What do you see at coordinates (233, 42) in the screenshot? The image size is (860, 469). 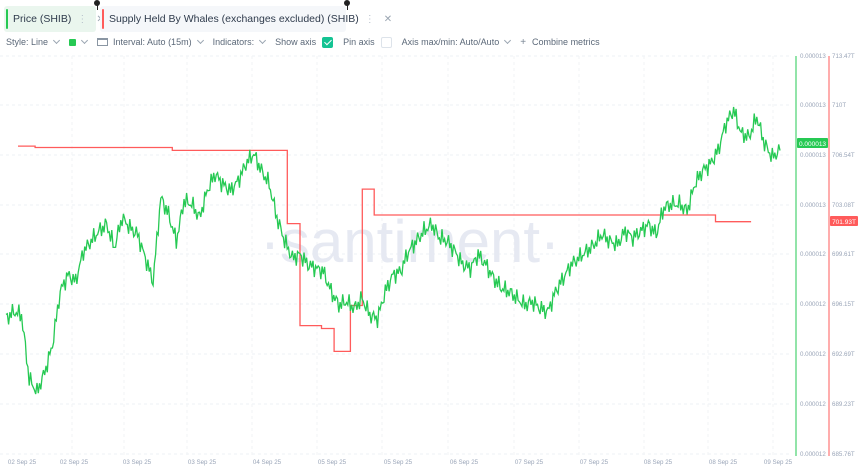 I see `indicators-label: Indicators:` at bounding box center [233, 42].